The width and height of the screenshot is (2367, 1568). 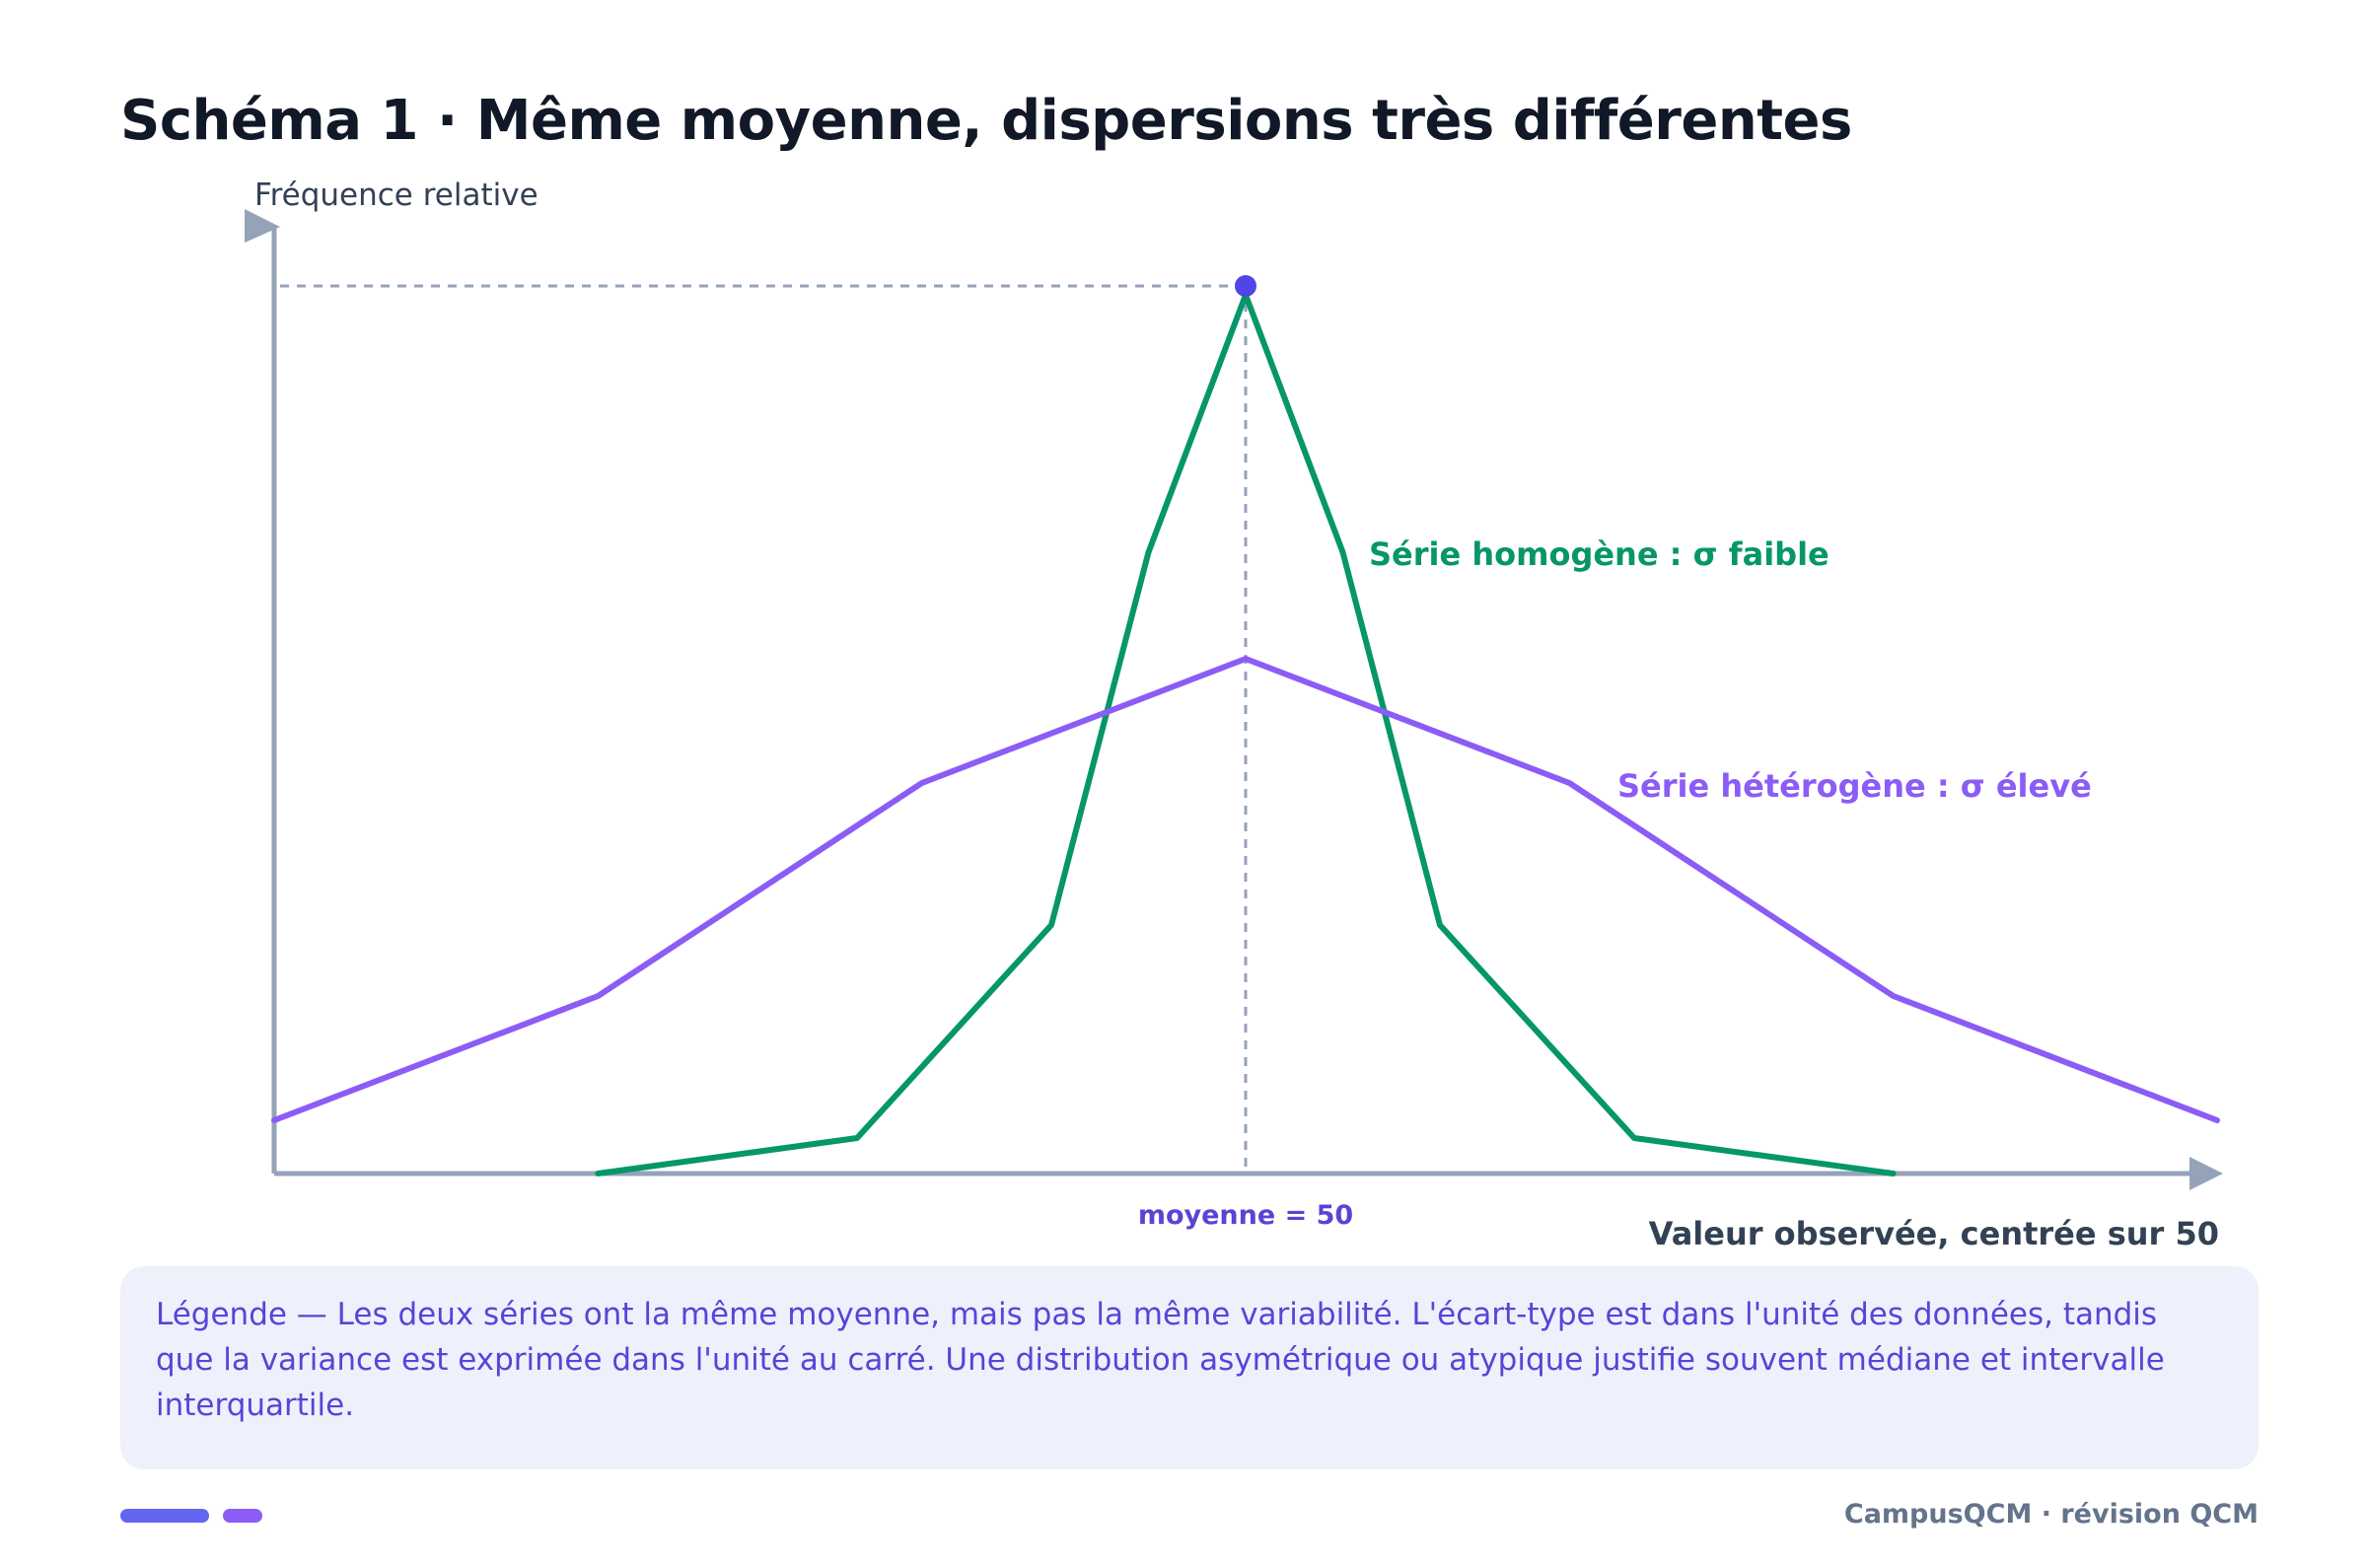 I want to click on footer-accent-dot, so click(x=242, y=1516).